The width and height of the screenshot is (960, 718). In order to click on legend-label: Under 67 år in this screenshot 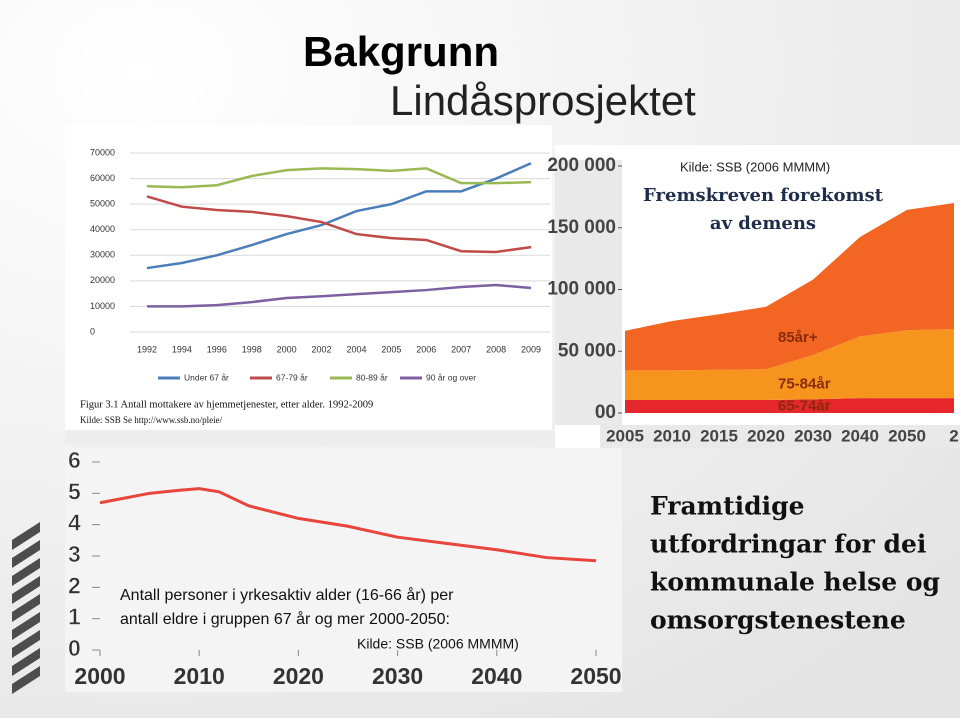, I will do `click(206, 377)`.